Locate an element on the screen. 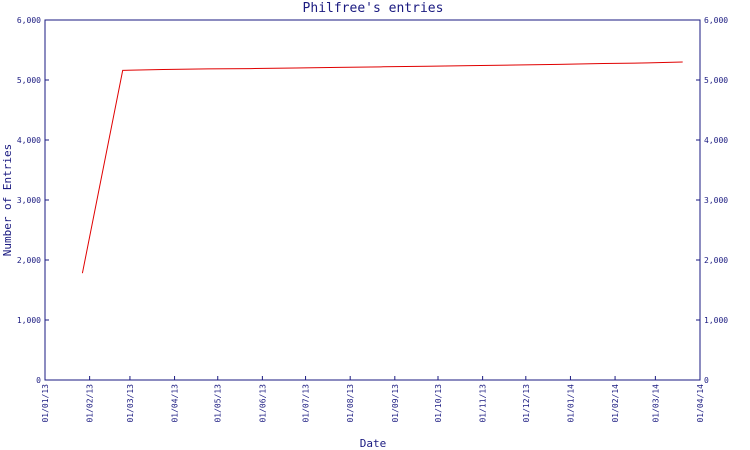  y2-tick-label: 1,000 is located at coordinates (716, 320).